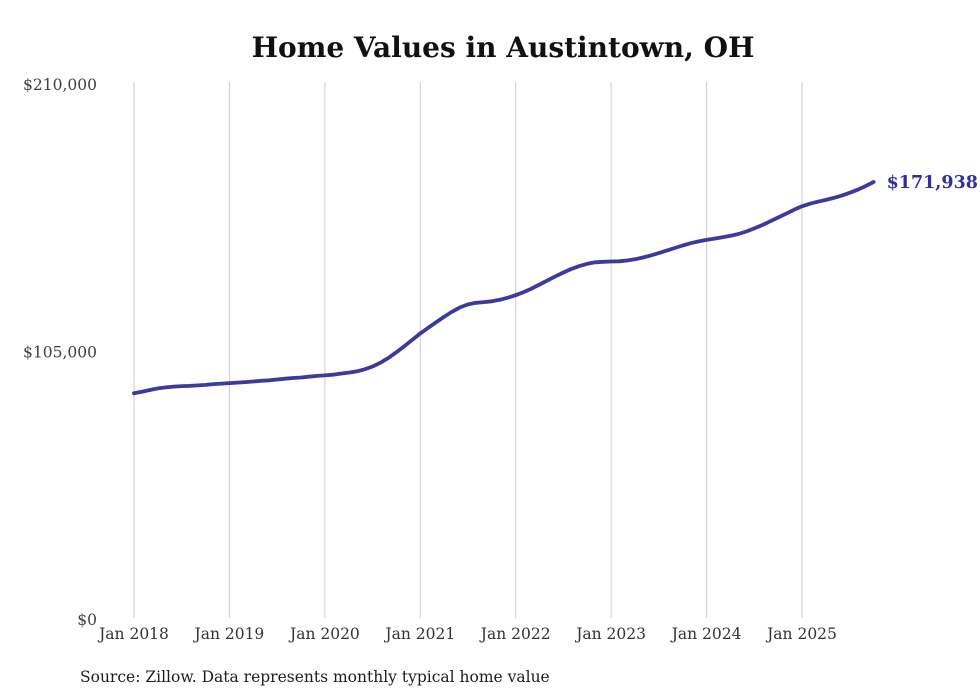  What do you see at coordinates (419, 634) in the screenshot?
I see `x-tick-label: Jan 2021` at bounding box center [419, 634].